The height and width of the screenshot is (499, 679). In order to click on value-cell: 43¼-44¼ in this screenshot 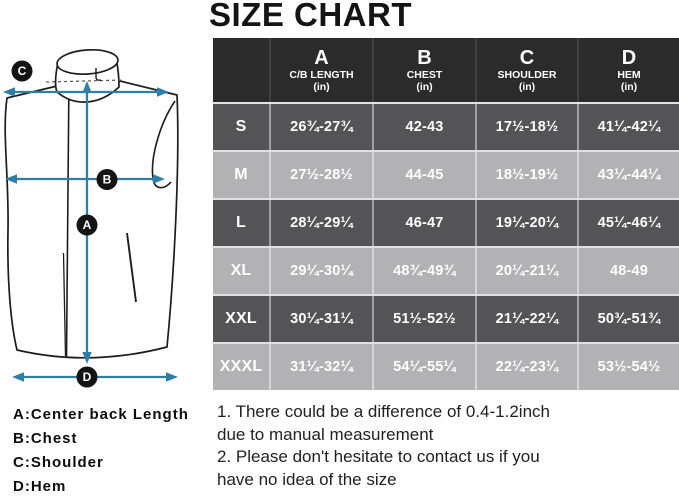, I will do `click(628, 175)`.